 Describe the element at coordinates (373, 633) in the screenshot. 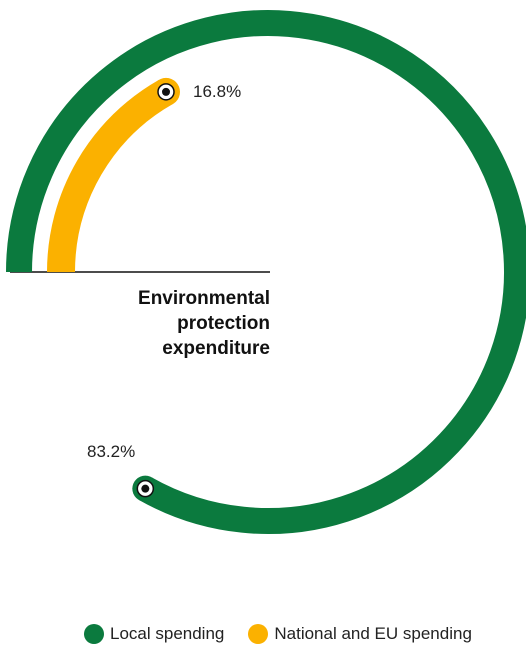

I see `legend-label-national-eu: National and EU spending` at that location.